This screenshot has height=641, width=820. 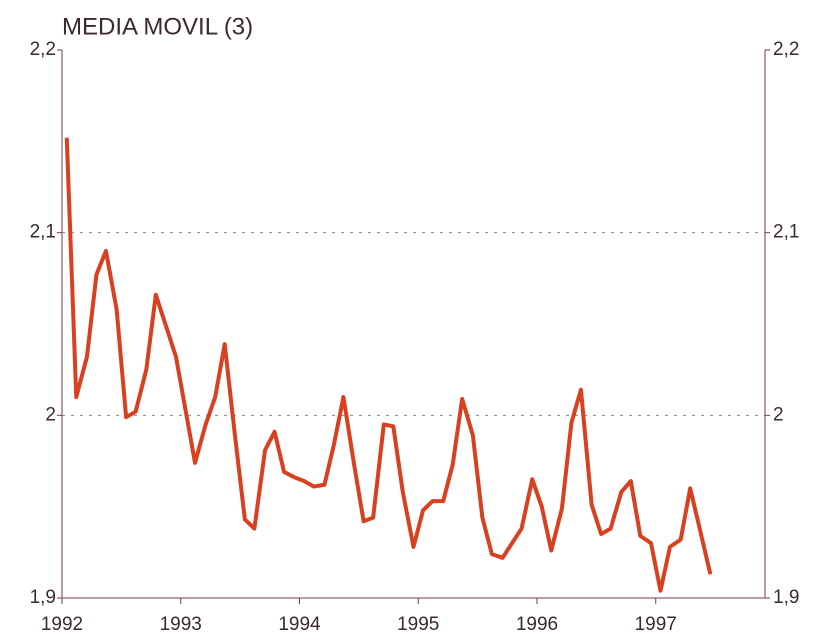 I want to click on x-tick-label: 1997, so click(x=656, y=624).